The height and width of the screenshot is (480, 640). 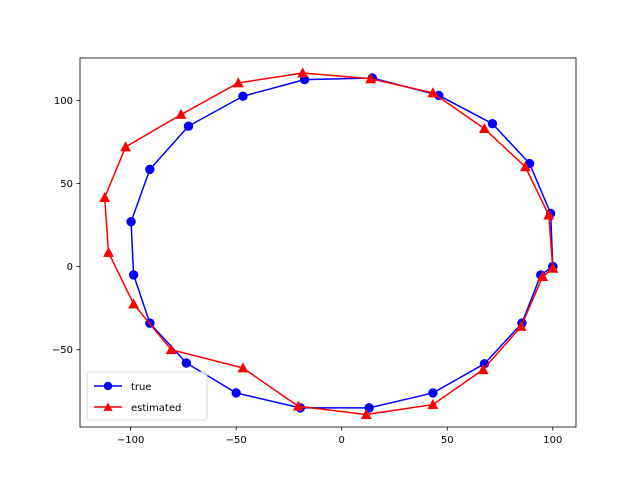 I want to click on legend: true estimated, so click(x=147, y=396).